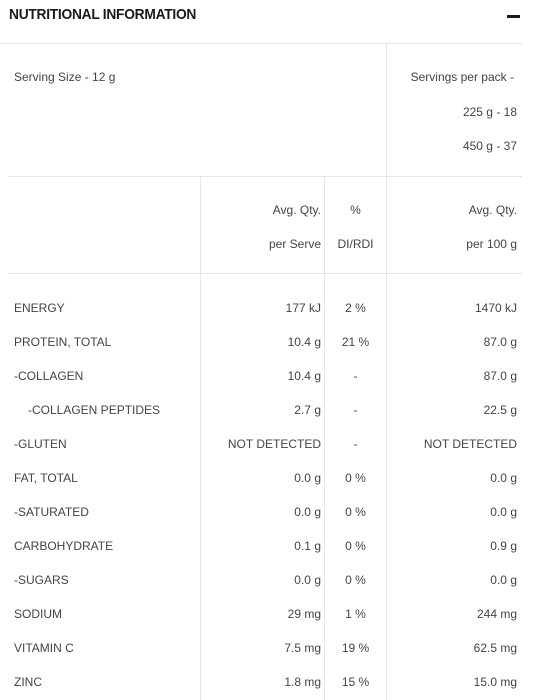 This screenshot has height=700, width=544. Describe the element at coordinates (307, 546) in the screenshot. I see `per-serve-value: 0.1 g` at that location.